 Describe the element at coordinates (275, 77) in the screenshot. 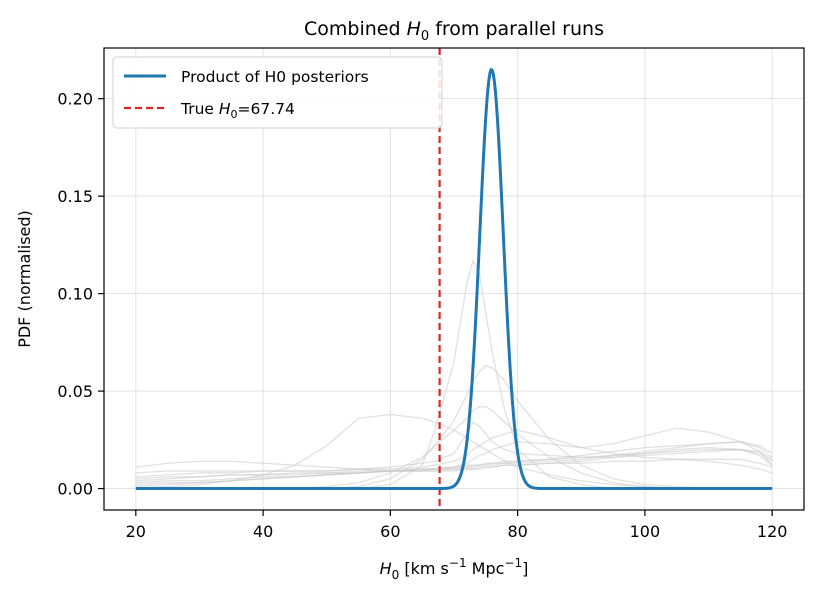

I see `legend-label-product: Product of H0 posteriors` at that location.